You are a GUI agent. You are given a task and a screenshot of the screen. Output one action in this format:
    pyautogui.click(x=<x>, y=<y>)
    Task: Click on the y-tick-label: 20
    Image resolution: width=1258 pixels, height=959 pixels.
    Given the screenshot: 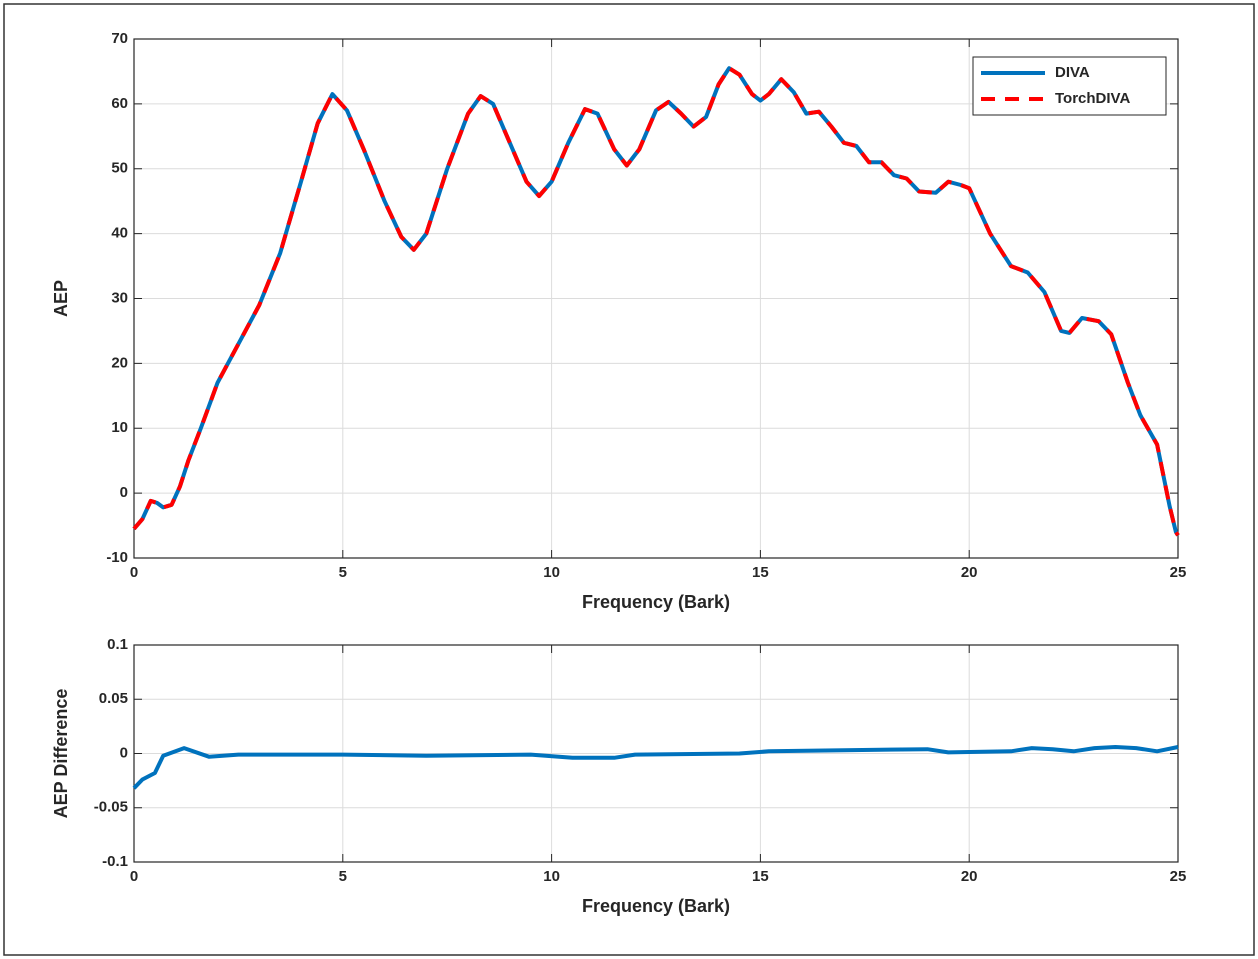 What is the action you would take?
    pyautogui.click(x=119, y=362)
    